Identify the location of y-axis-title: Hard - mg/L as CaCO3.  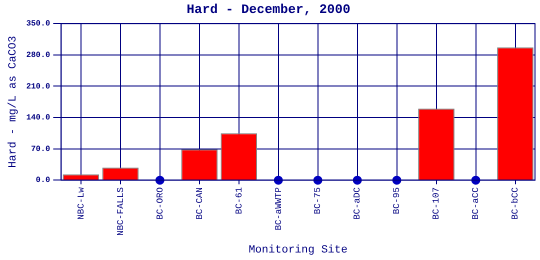
(14, 102).